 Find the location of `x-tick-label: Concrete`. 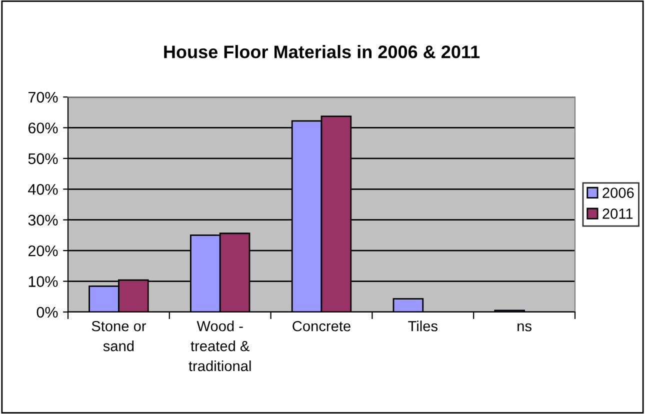

x-tick-label: Concrete is located at coordinates (321, 326).